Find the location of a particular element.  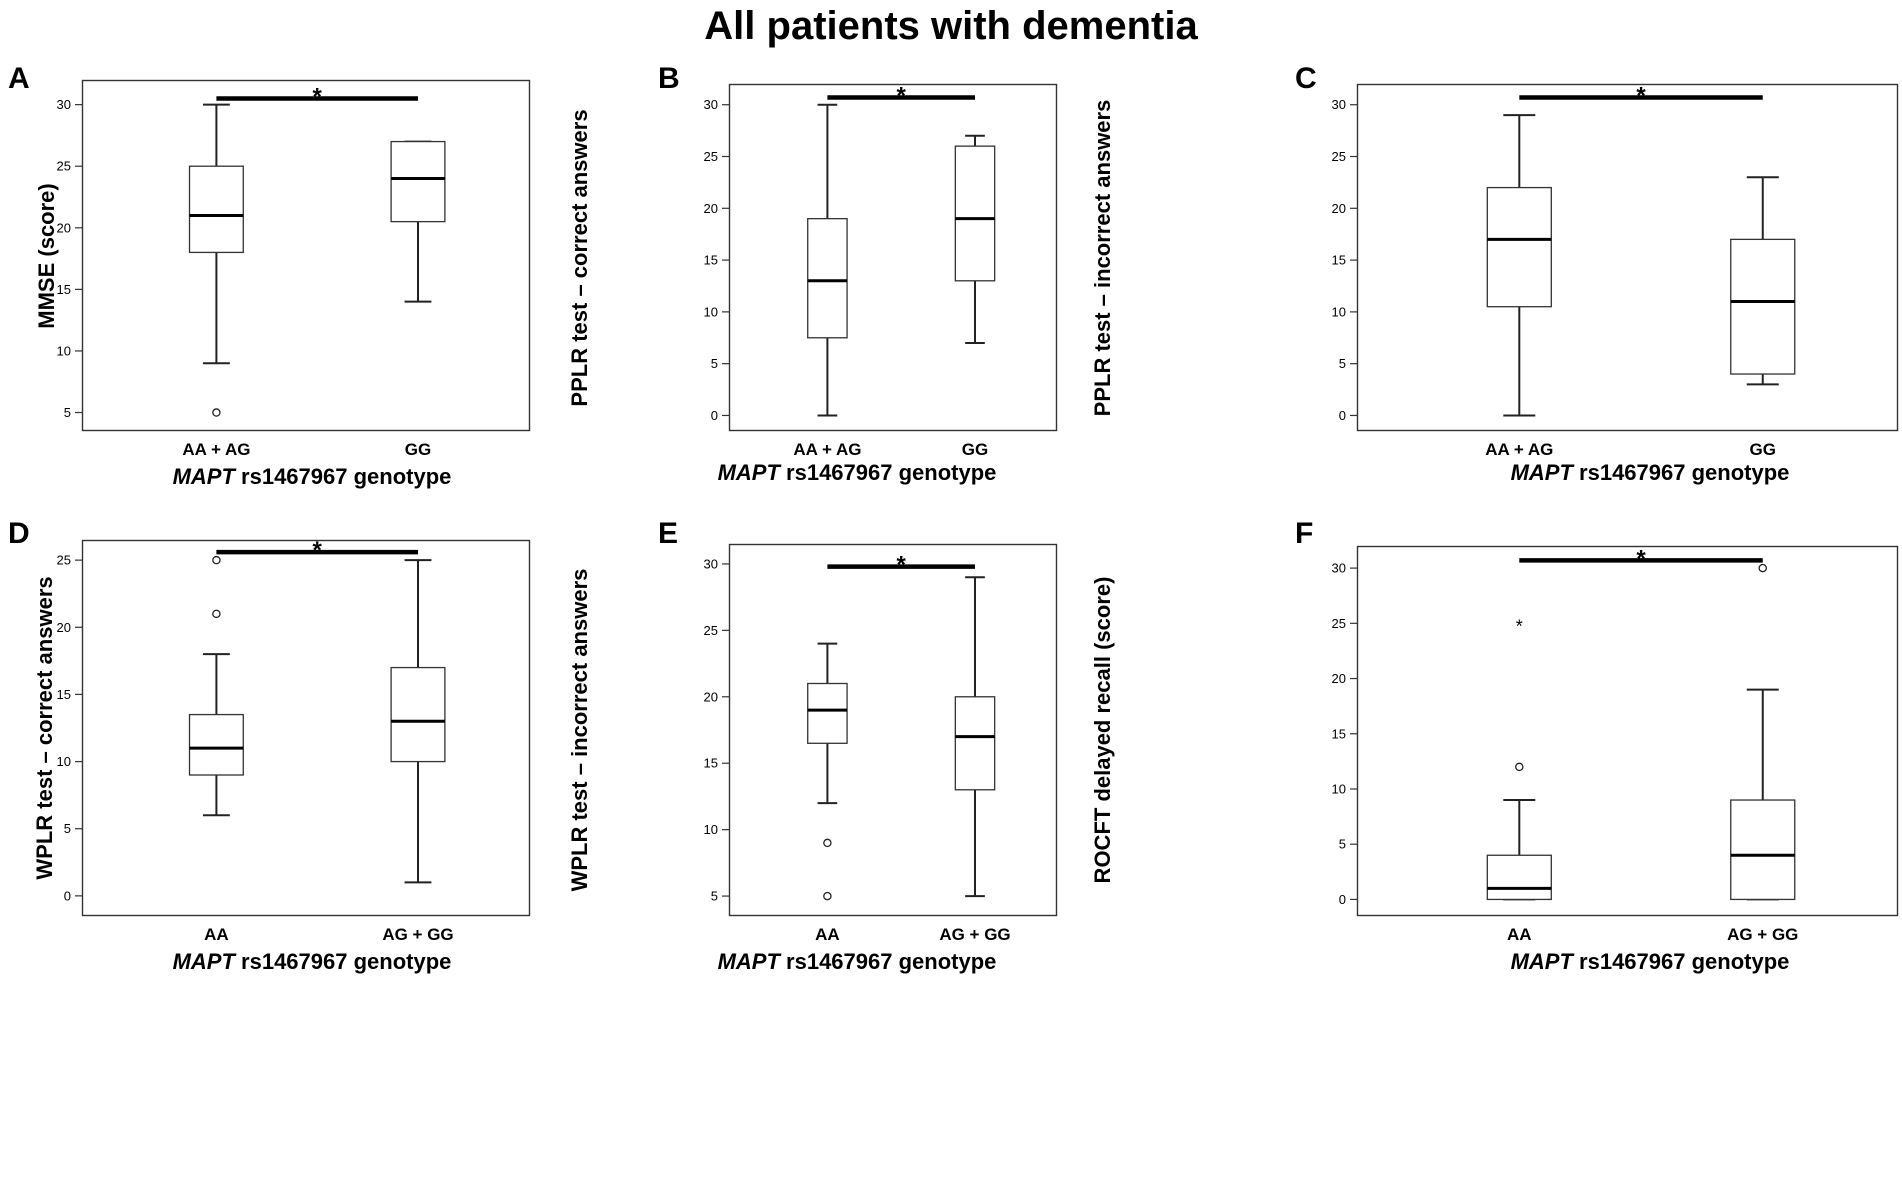

y-axis-label: PPLR test – correct answers is located at coordinates (579, 257).